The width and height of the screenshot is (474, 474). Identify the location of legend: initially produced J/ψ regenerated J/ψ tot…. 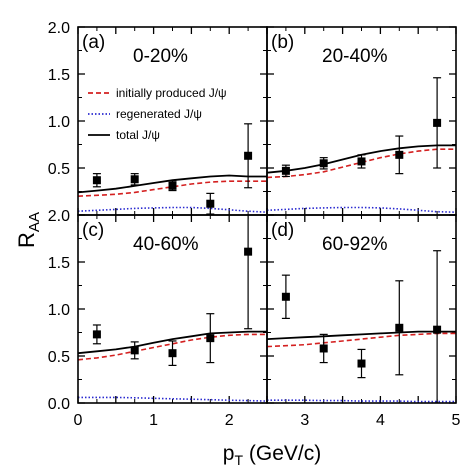
(157, 114).